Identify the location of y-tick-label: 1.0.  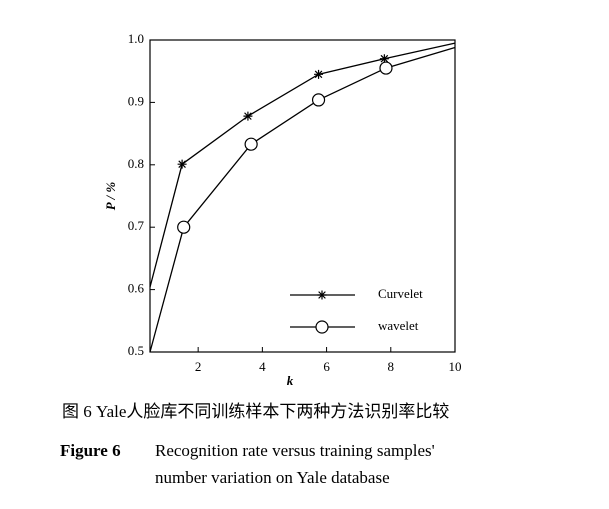
(136, 38).